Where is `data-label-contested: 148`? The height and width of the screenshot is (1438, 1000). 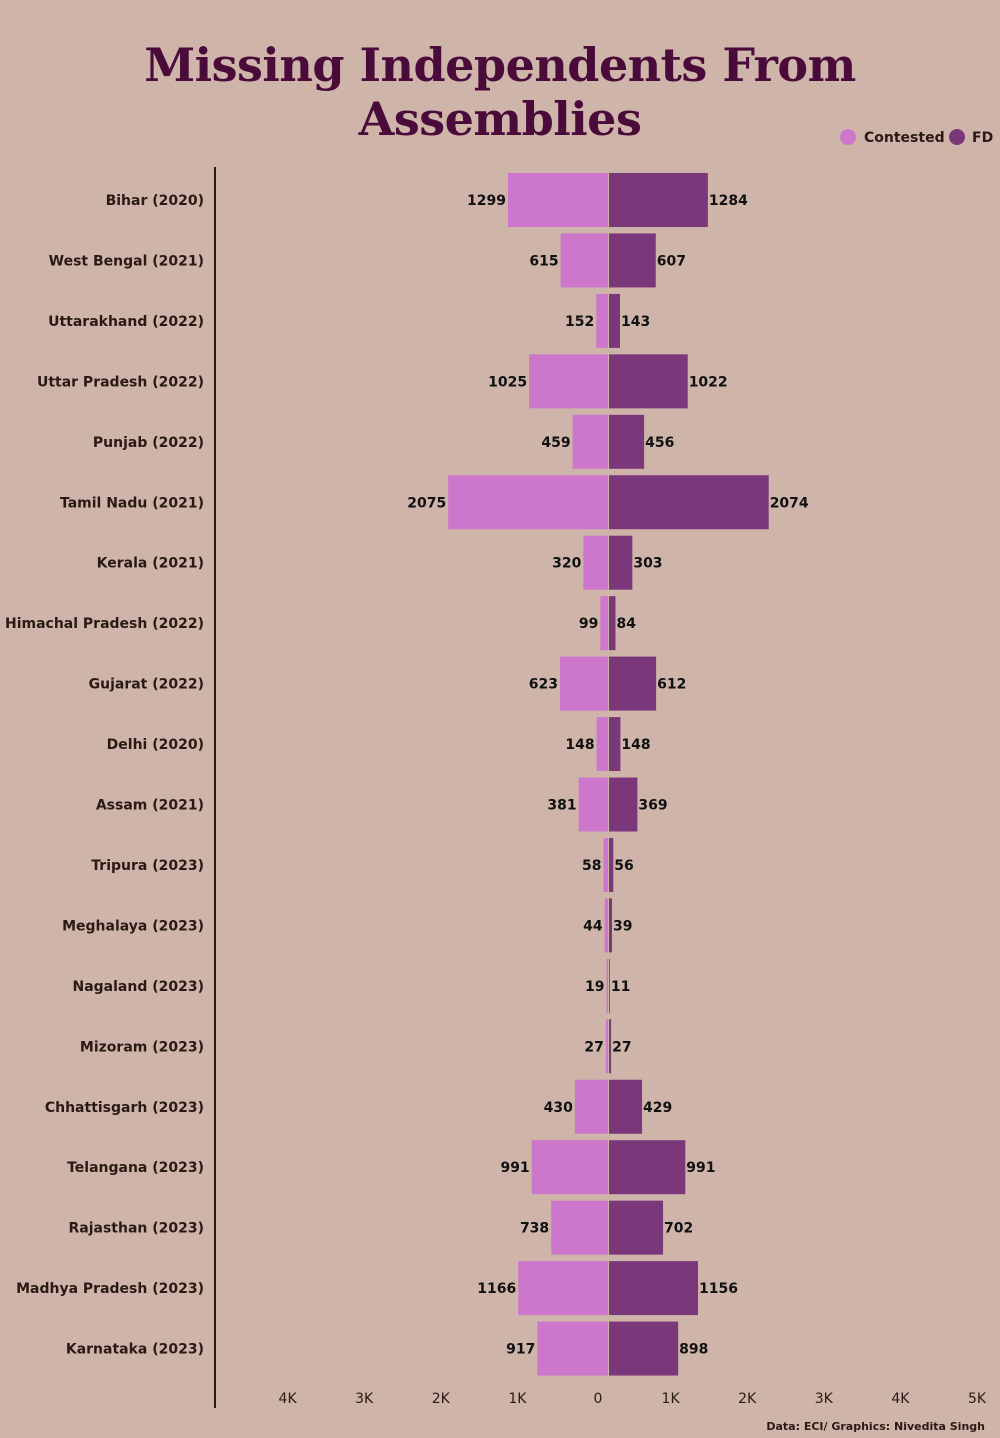 data-label-contested: 148 is located at coordinates (579, 745).